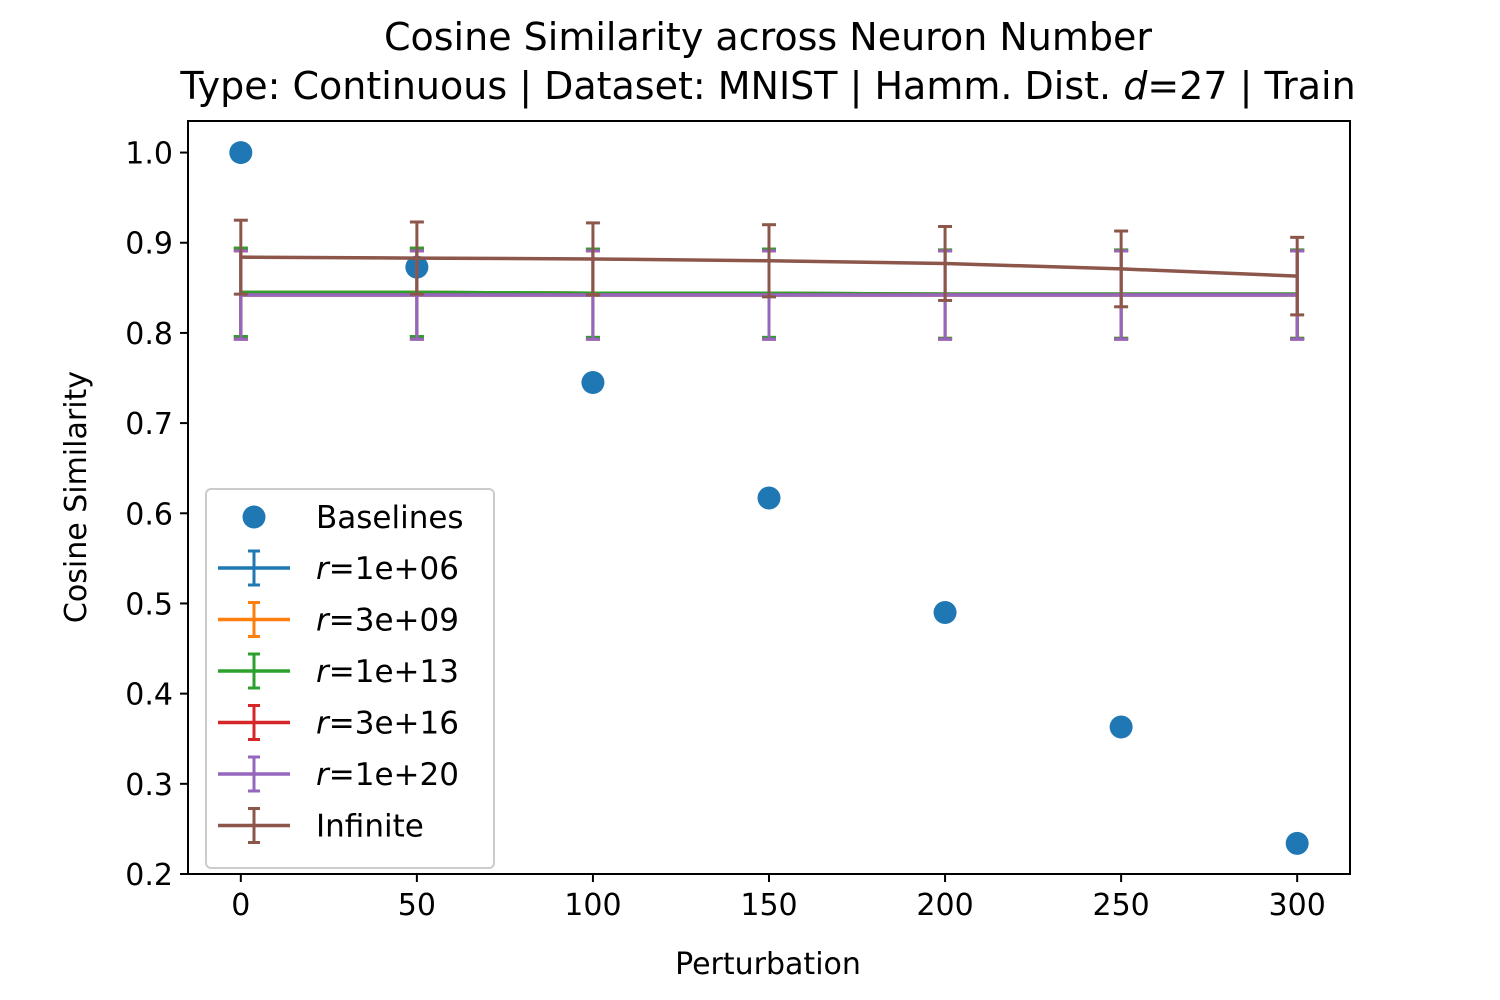 The width and height of the screenshot is (1500, 1000). What do you see at coordinates (149, 424) in the screenshot?
I see `y-tick-label: 0.7` at bounding box center [149, 424].